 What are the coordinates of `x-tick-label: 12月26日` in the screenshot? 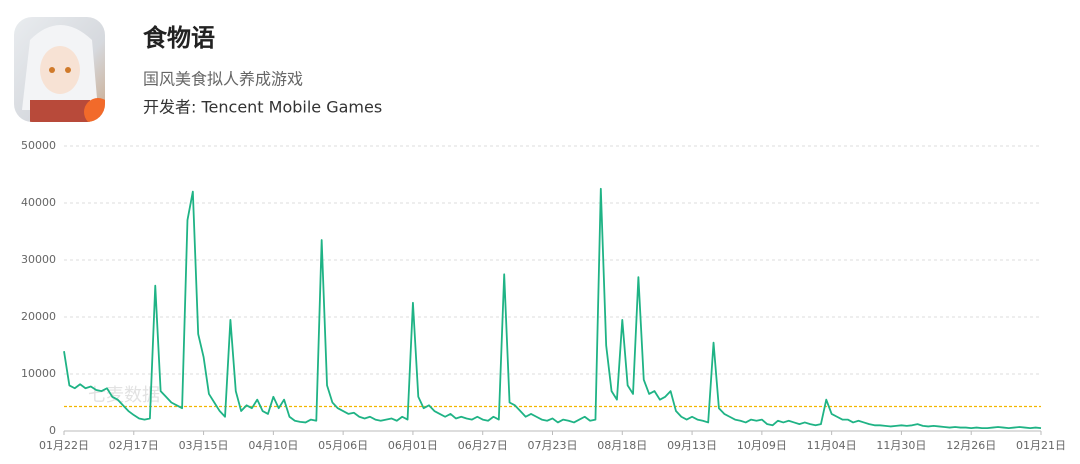 It's located at (971, 445).